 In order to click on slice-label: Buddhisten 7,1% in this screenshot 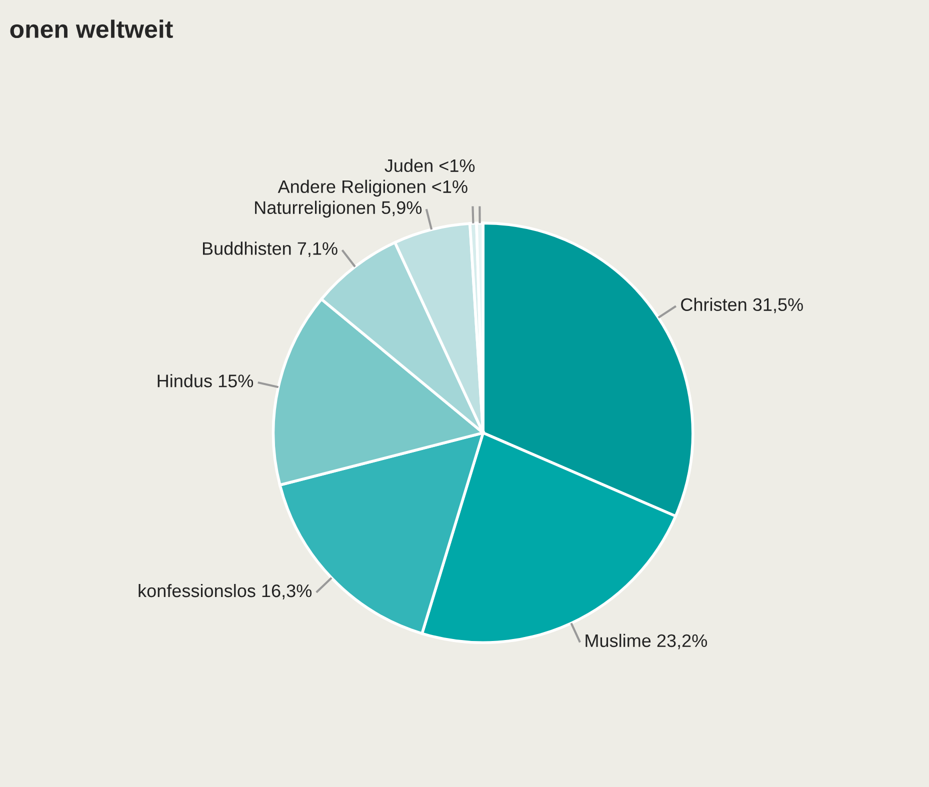, I will do `click(270, 250)`.